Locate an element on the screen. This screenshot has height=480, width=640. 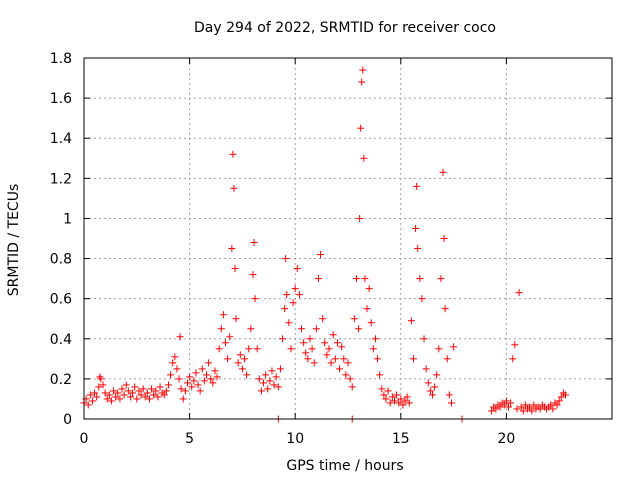
x-tick-label: 20 is located at coordinates (506, 439).